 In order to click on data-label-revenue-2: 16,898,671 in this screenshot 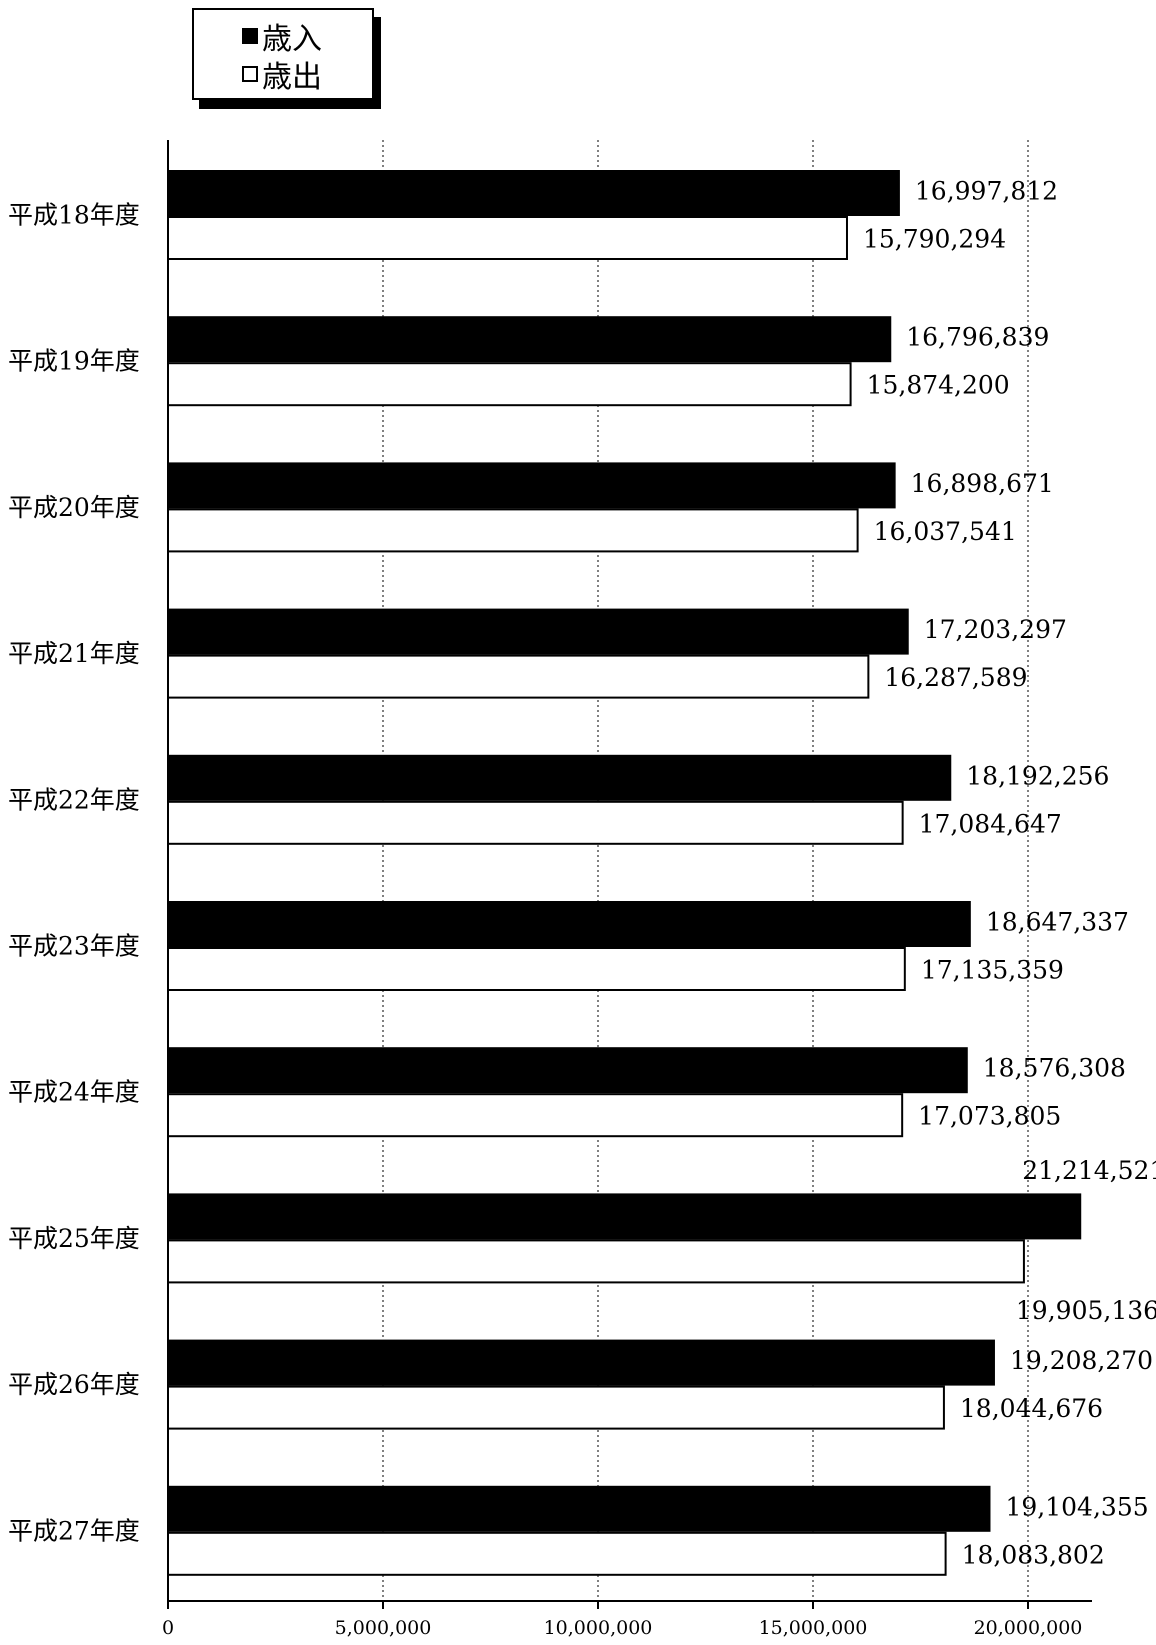, I will do `click(982, 483)`.